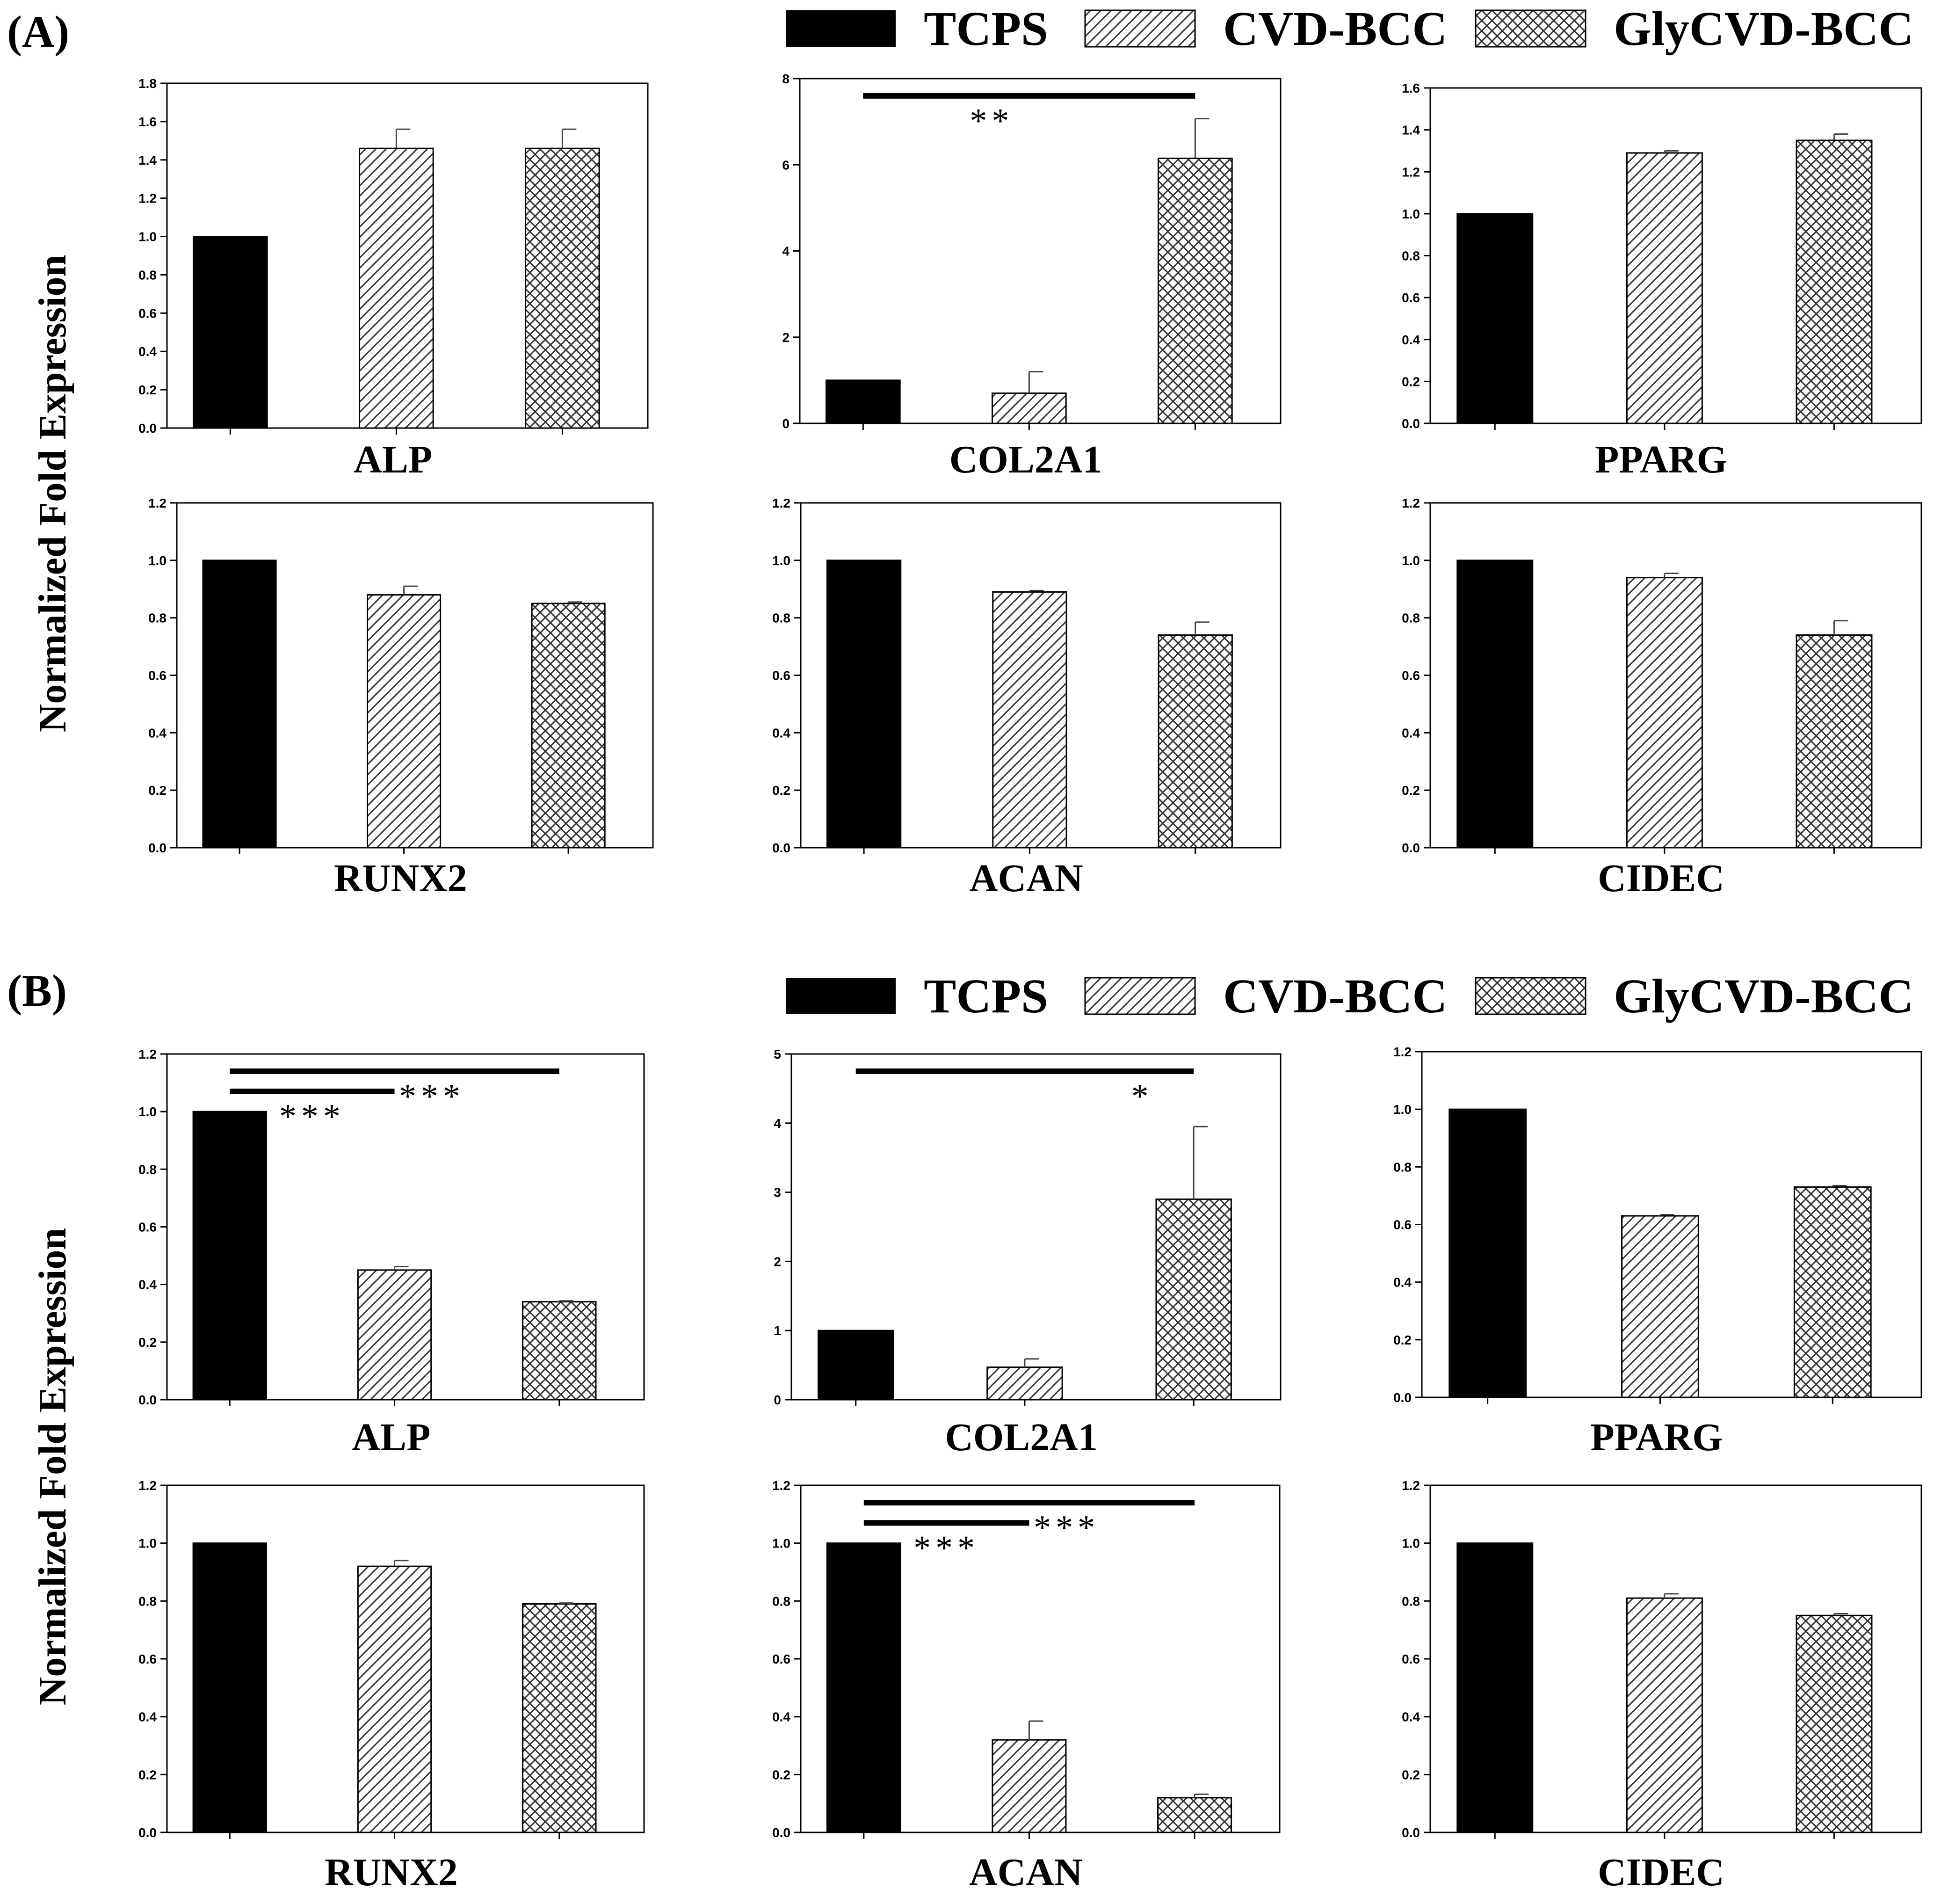 The height and width of the screenshot is (1904, 1934). Describe the element at coordinates (38, 32) in the screenshot. I see `panel-label-a: (A)` at that location.